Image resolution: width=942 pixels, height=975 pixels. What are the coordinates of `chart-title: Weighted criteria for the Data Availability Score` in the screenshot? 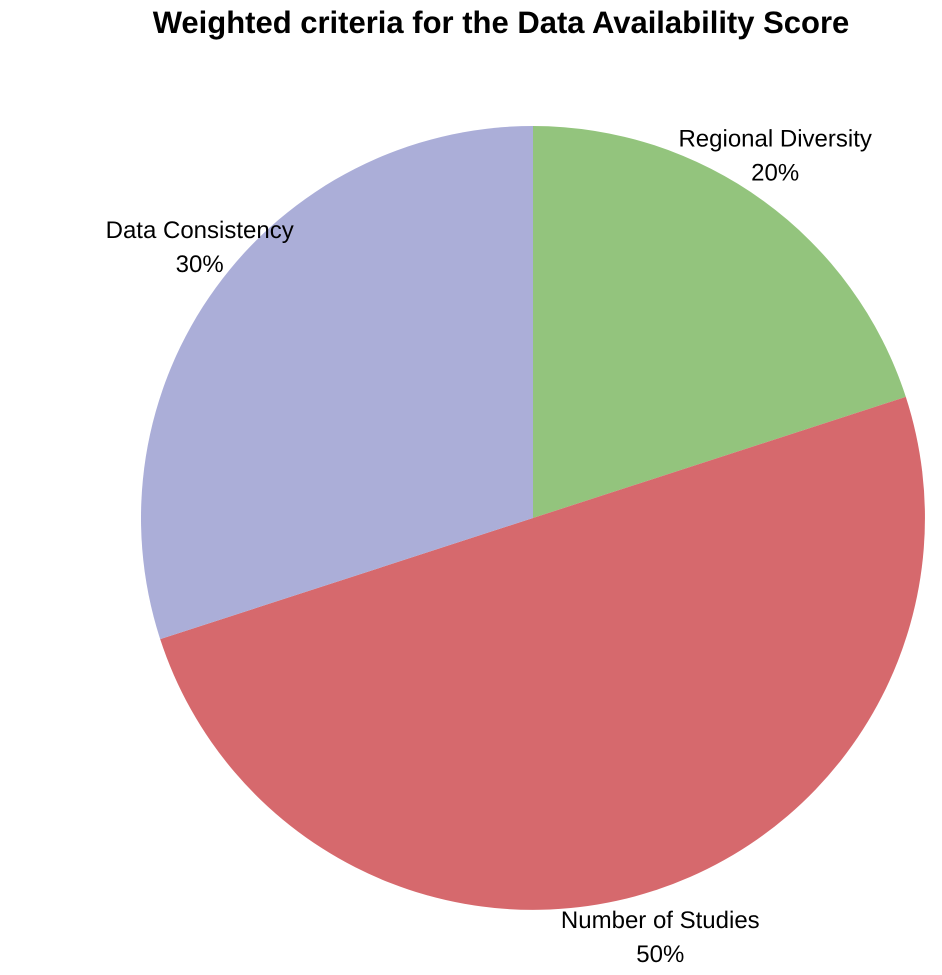 It's located at (501, 23).